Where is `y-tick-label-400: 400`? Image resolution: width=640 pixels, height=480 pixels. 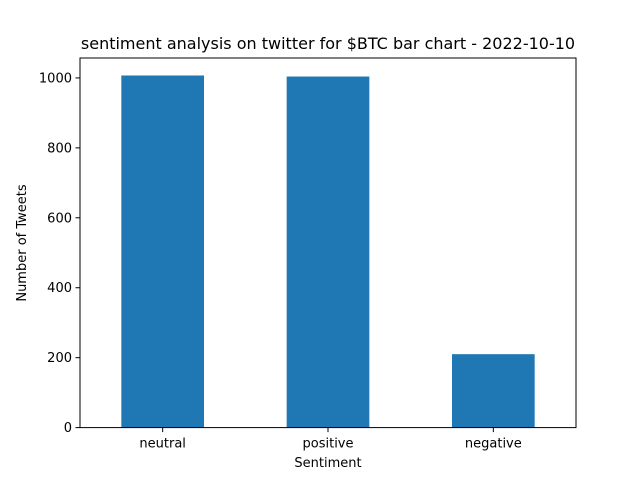 y-tick-label-400: 400 is located at coordinates (59, 288).